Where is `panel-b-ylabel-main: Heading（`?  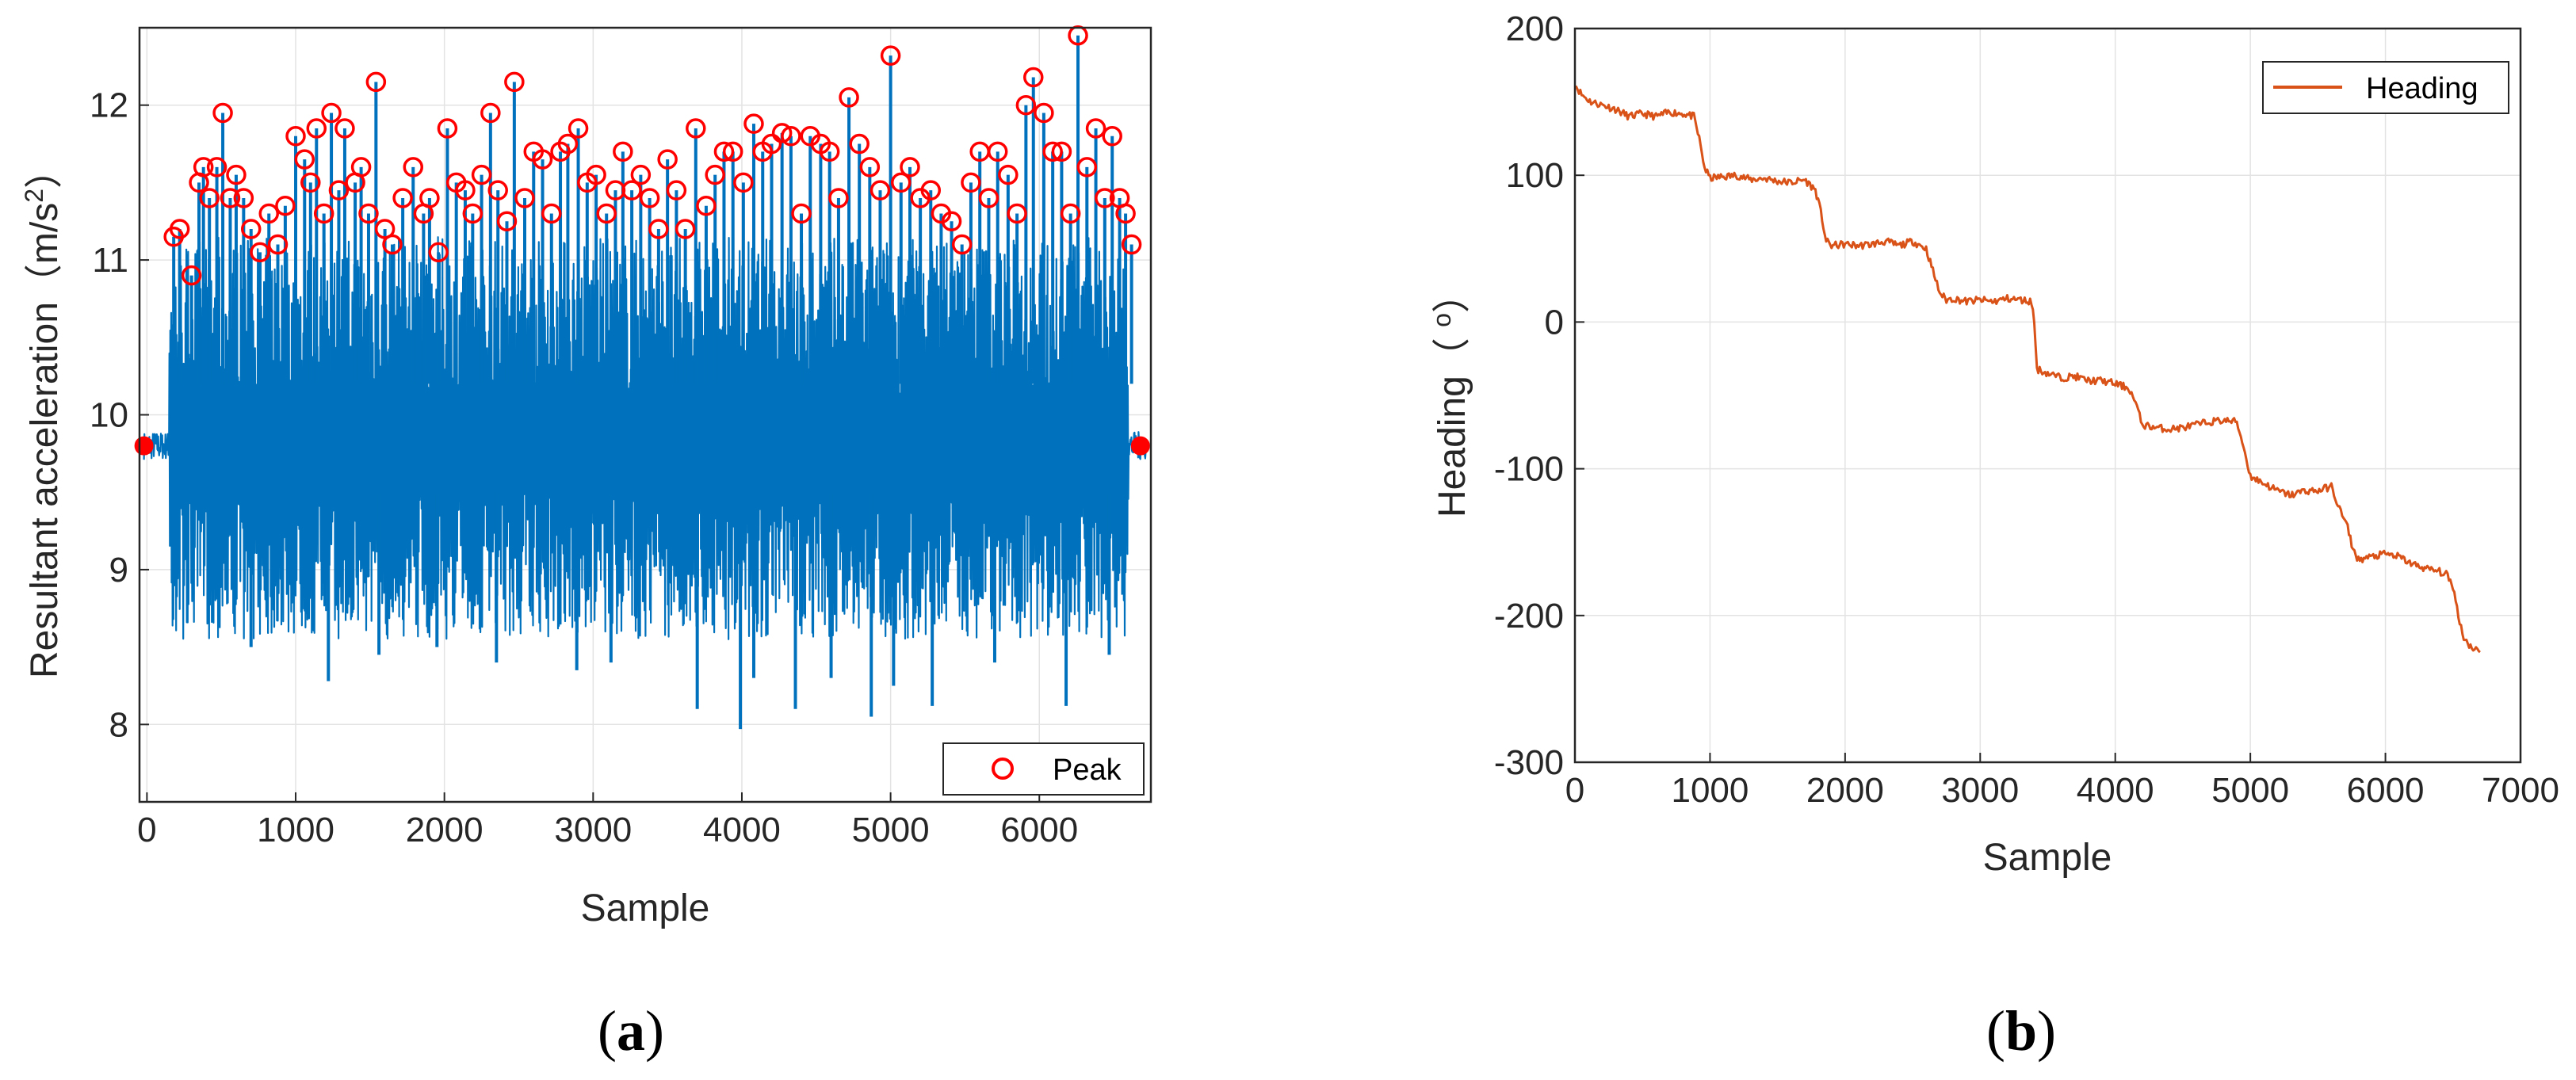
panel-b-ylabel-main: Heading（ is located at coordinates (1452, 422).